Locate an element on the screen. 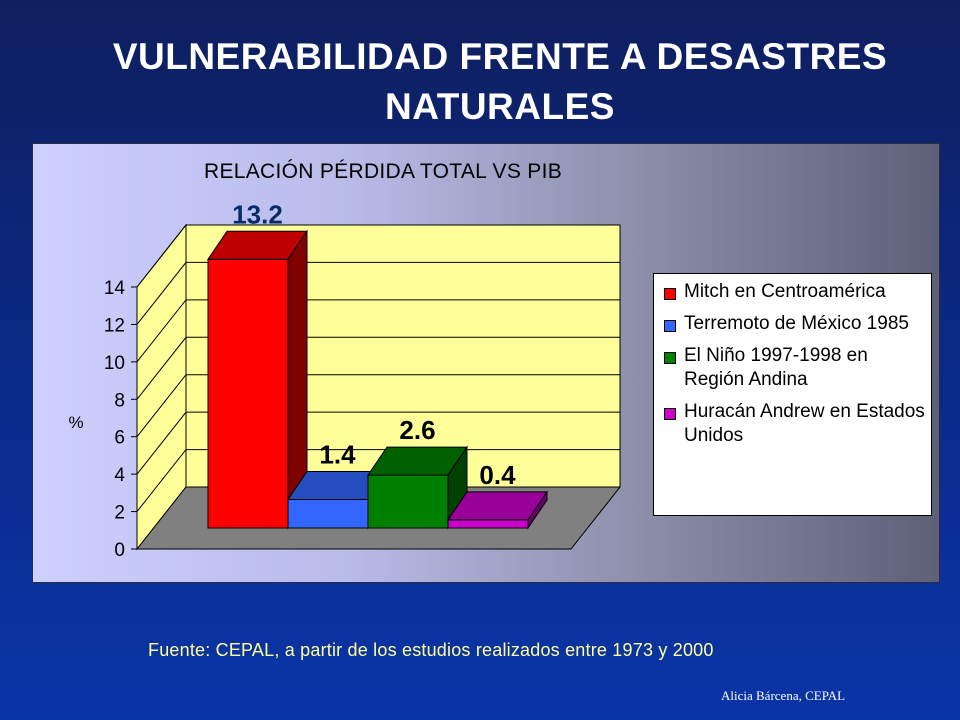  y-axis-label: % is located at coordinates (75, 422).